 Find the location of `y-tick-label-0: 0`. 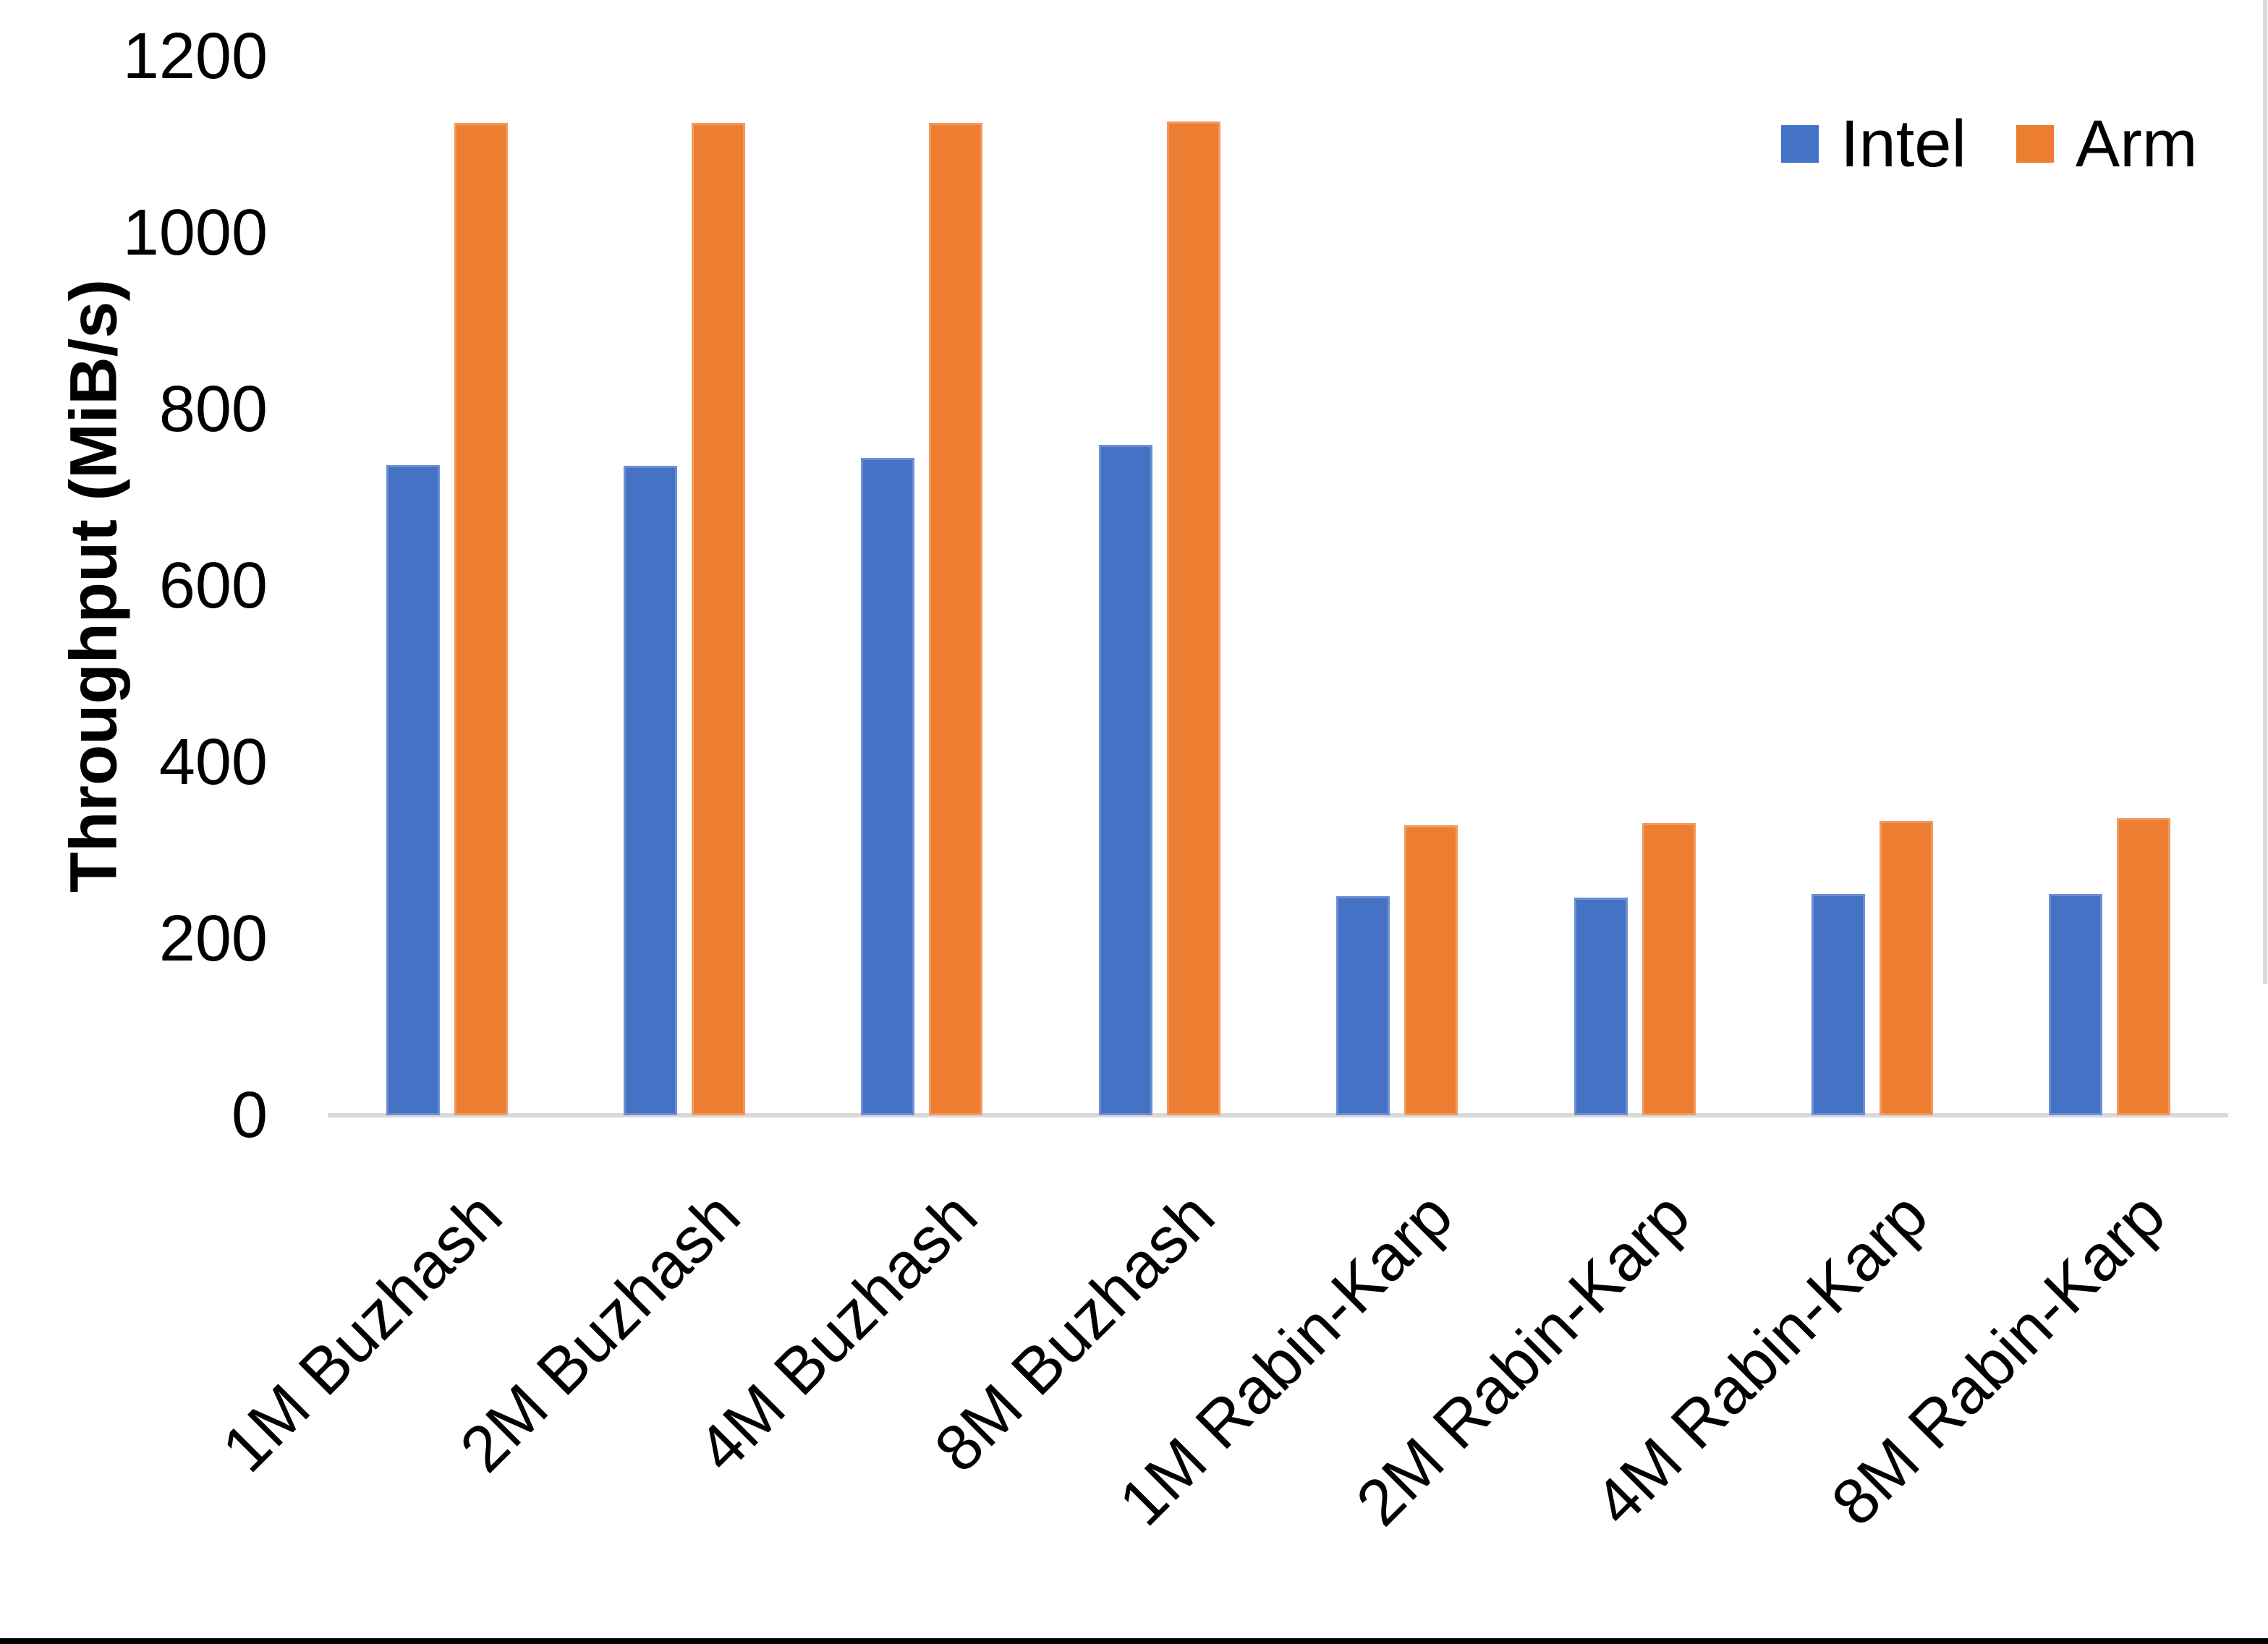

y-tick-label-0: 0 is located at coordinates (249, 1115).